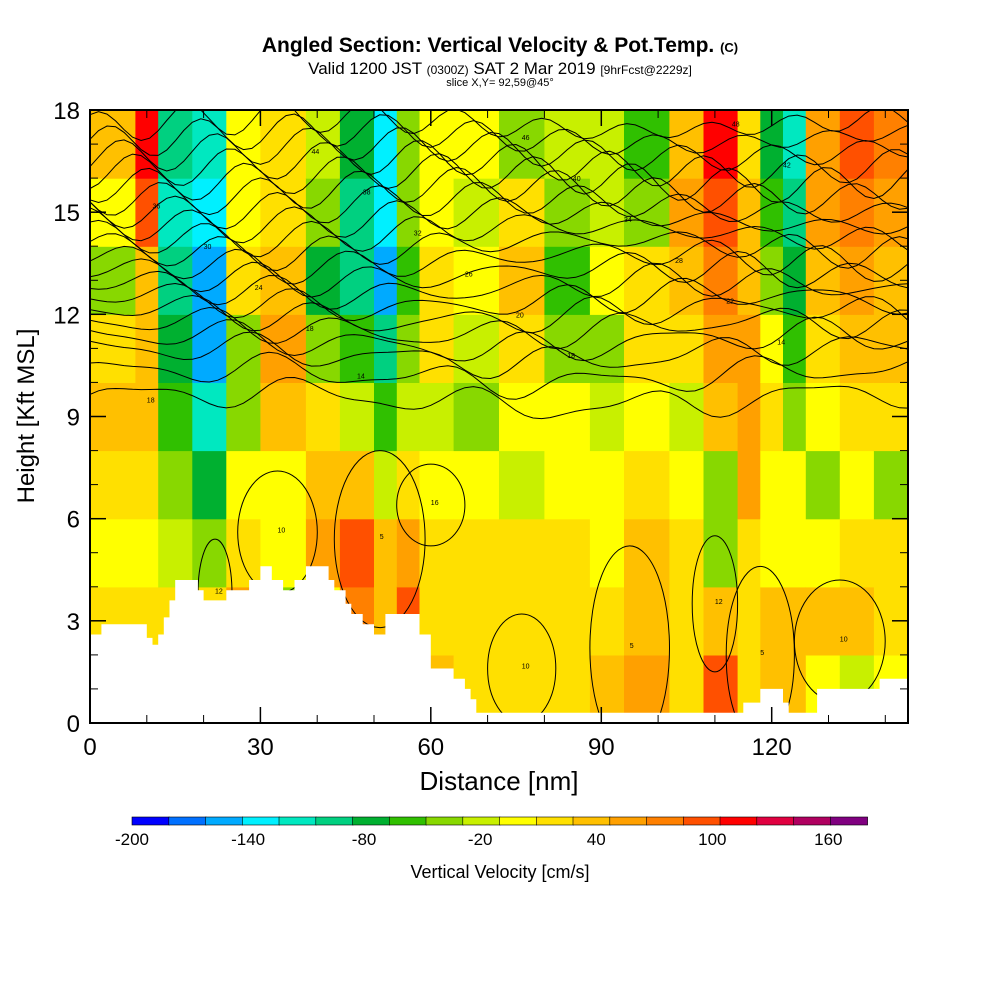 The image size is (1000, 1000). Describe the element at coordinates (66, 315) in the screenshot. I see `y-tick-label: 12` at that location.